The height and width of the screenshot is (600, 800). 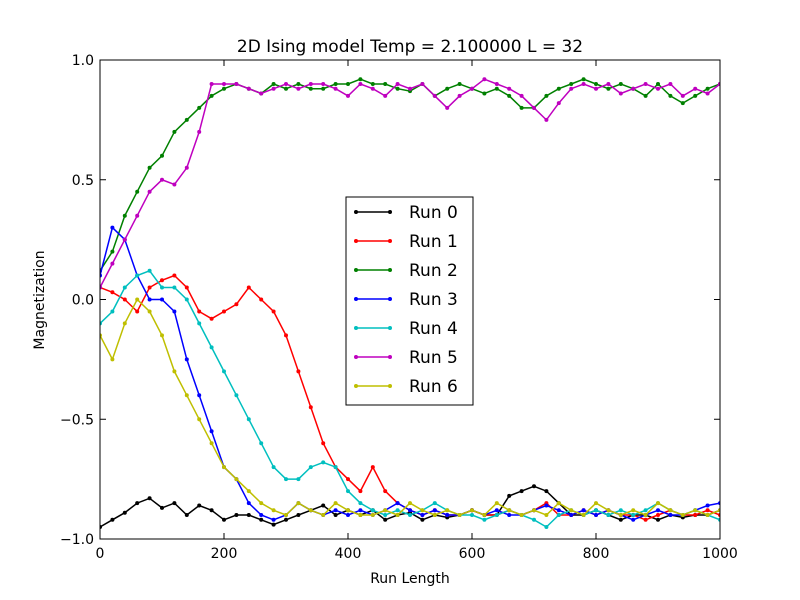 I want to click on x-tick-label: 800, so click(x=596, y=554).